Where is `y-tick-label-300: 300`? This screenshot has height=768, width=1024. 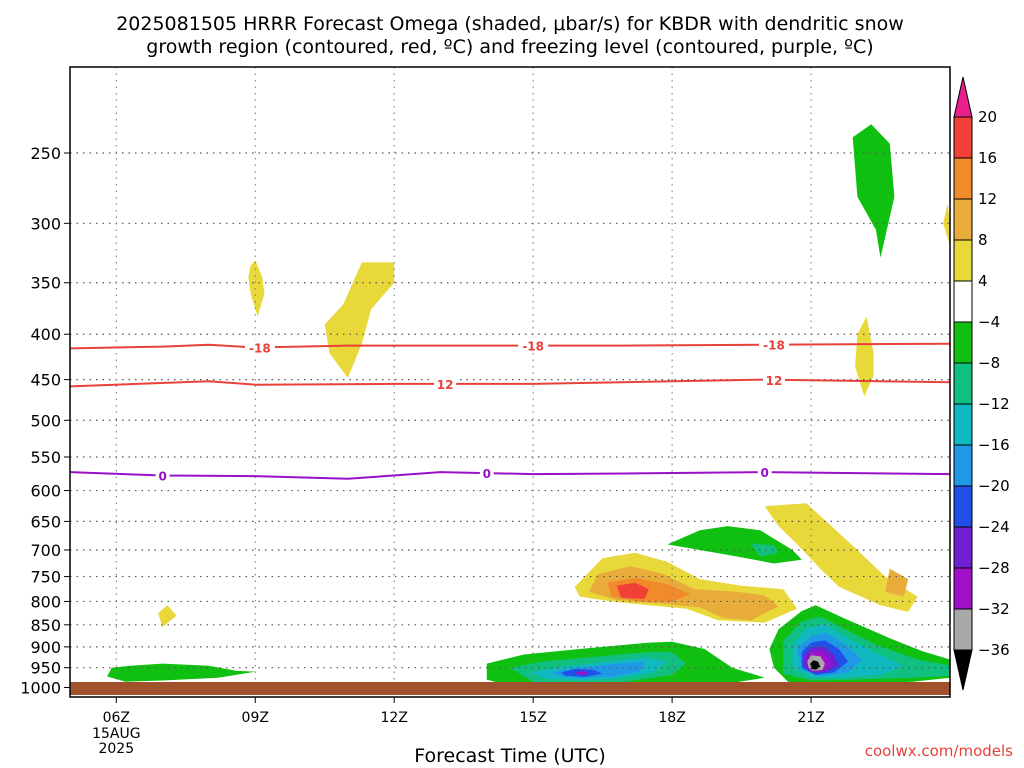 y-tick-label-300: 300 is located at coordinates (45, 223).